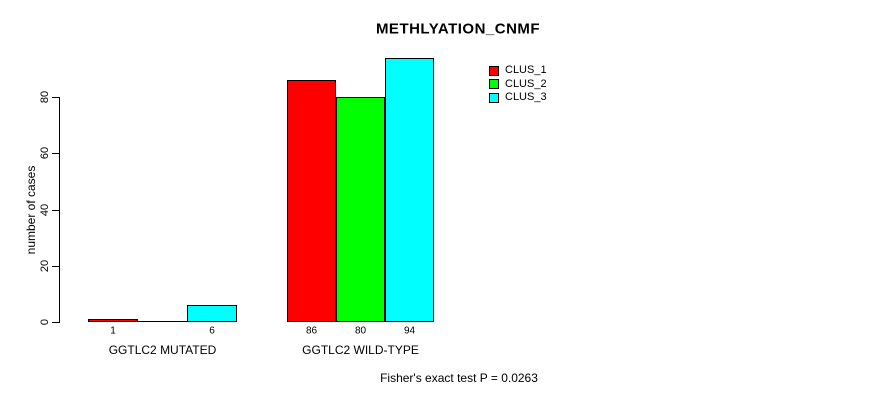 Image resolution: width=890 pixels, height=400 pixels. Describe the element at coordinates (526, 83) in the screenshot. I see `legend-label-clus-2: CLUS_2` at that location.